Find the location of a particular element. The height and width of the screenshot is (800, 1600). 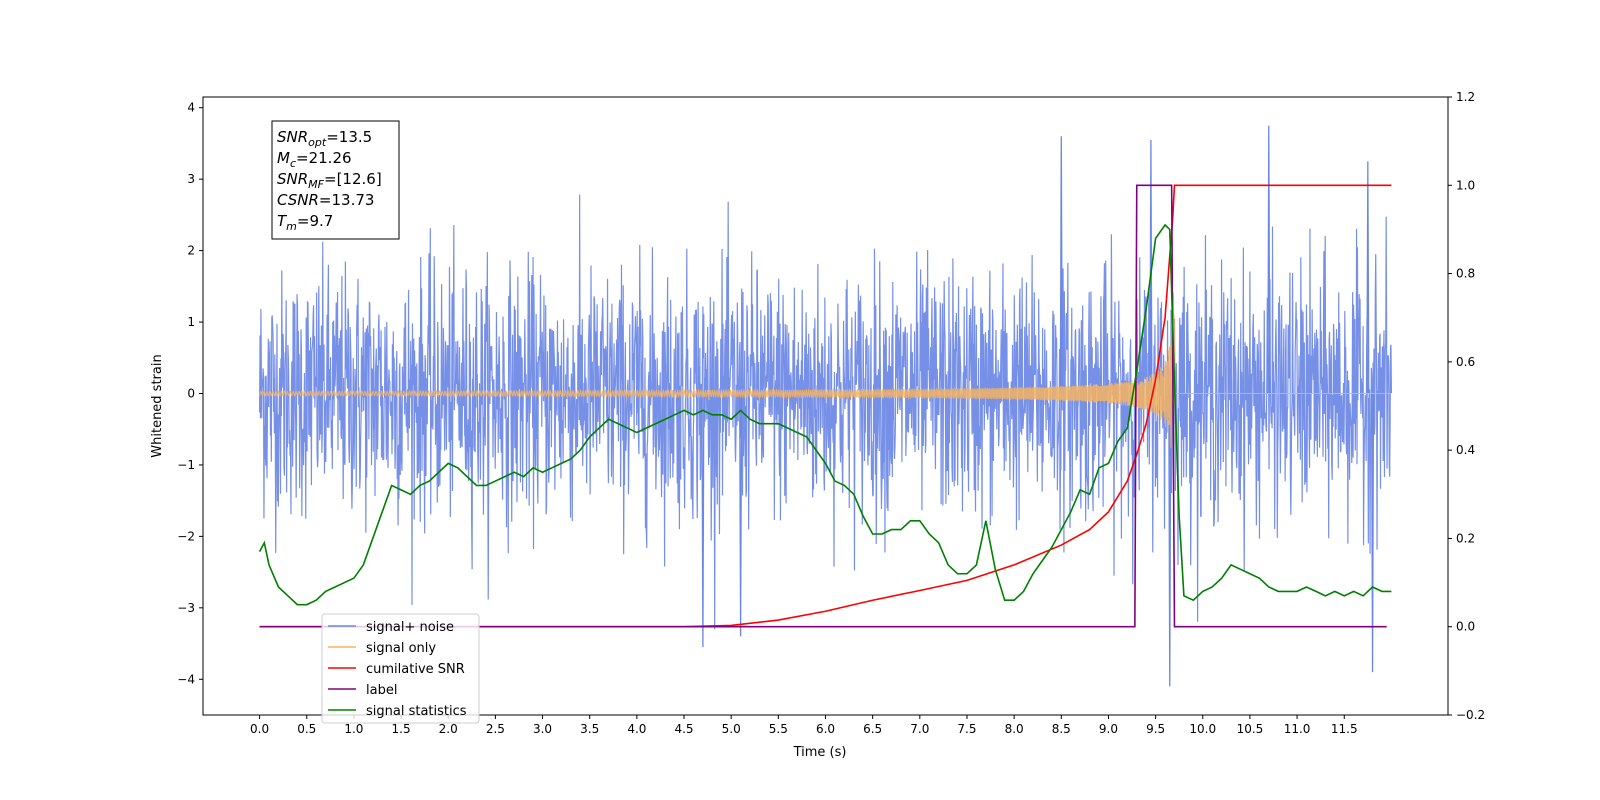

annotation-value: =13.73 is located at coordinates (347, 200).